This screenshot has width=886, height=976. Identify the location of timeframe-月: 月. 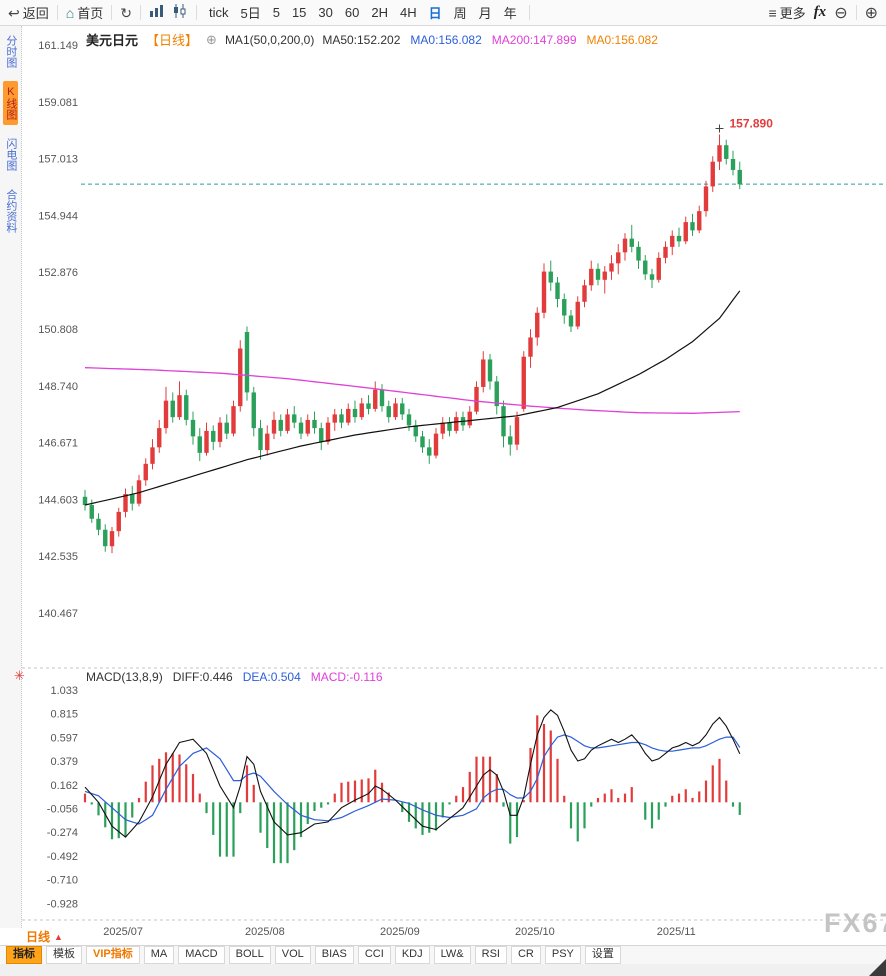
(485, 13).